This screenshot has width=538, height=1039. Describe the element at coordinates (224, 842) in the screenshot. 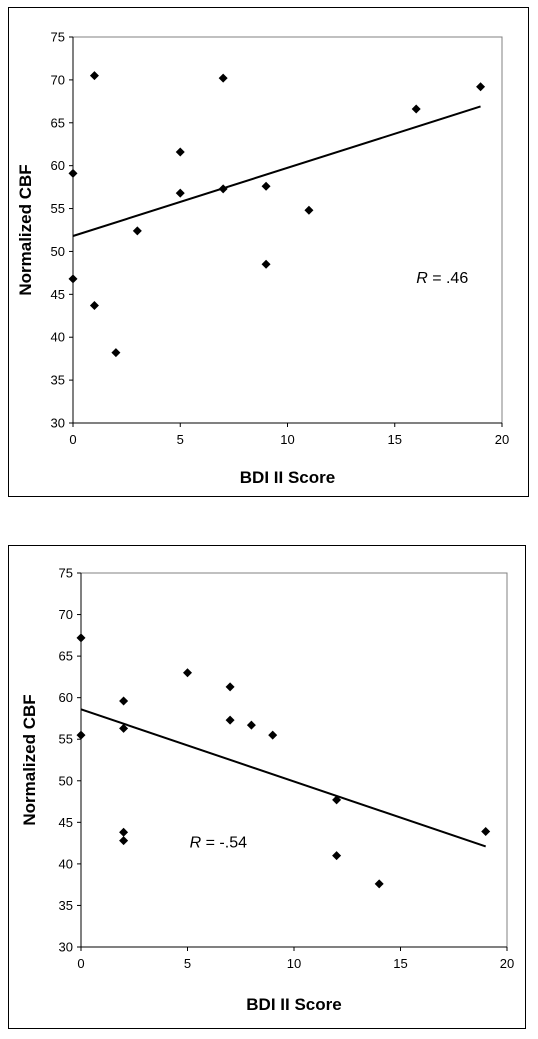

I see `r-value: = -.54` at that location.